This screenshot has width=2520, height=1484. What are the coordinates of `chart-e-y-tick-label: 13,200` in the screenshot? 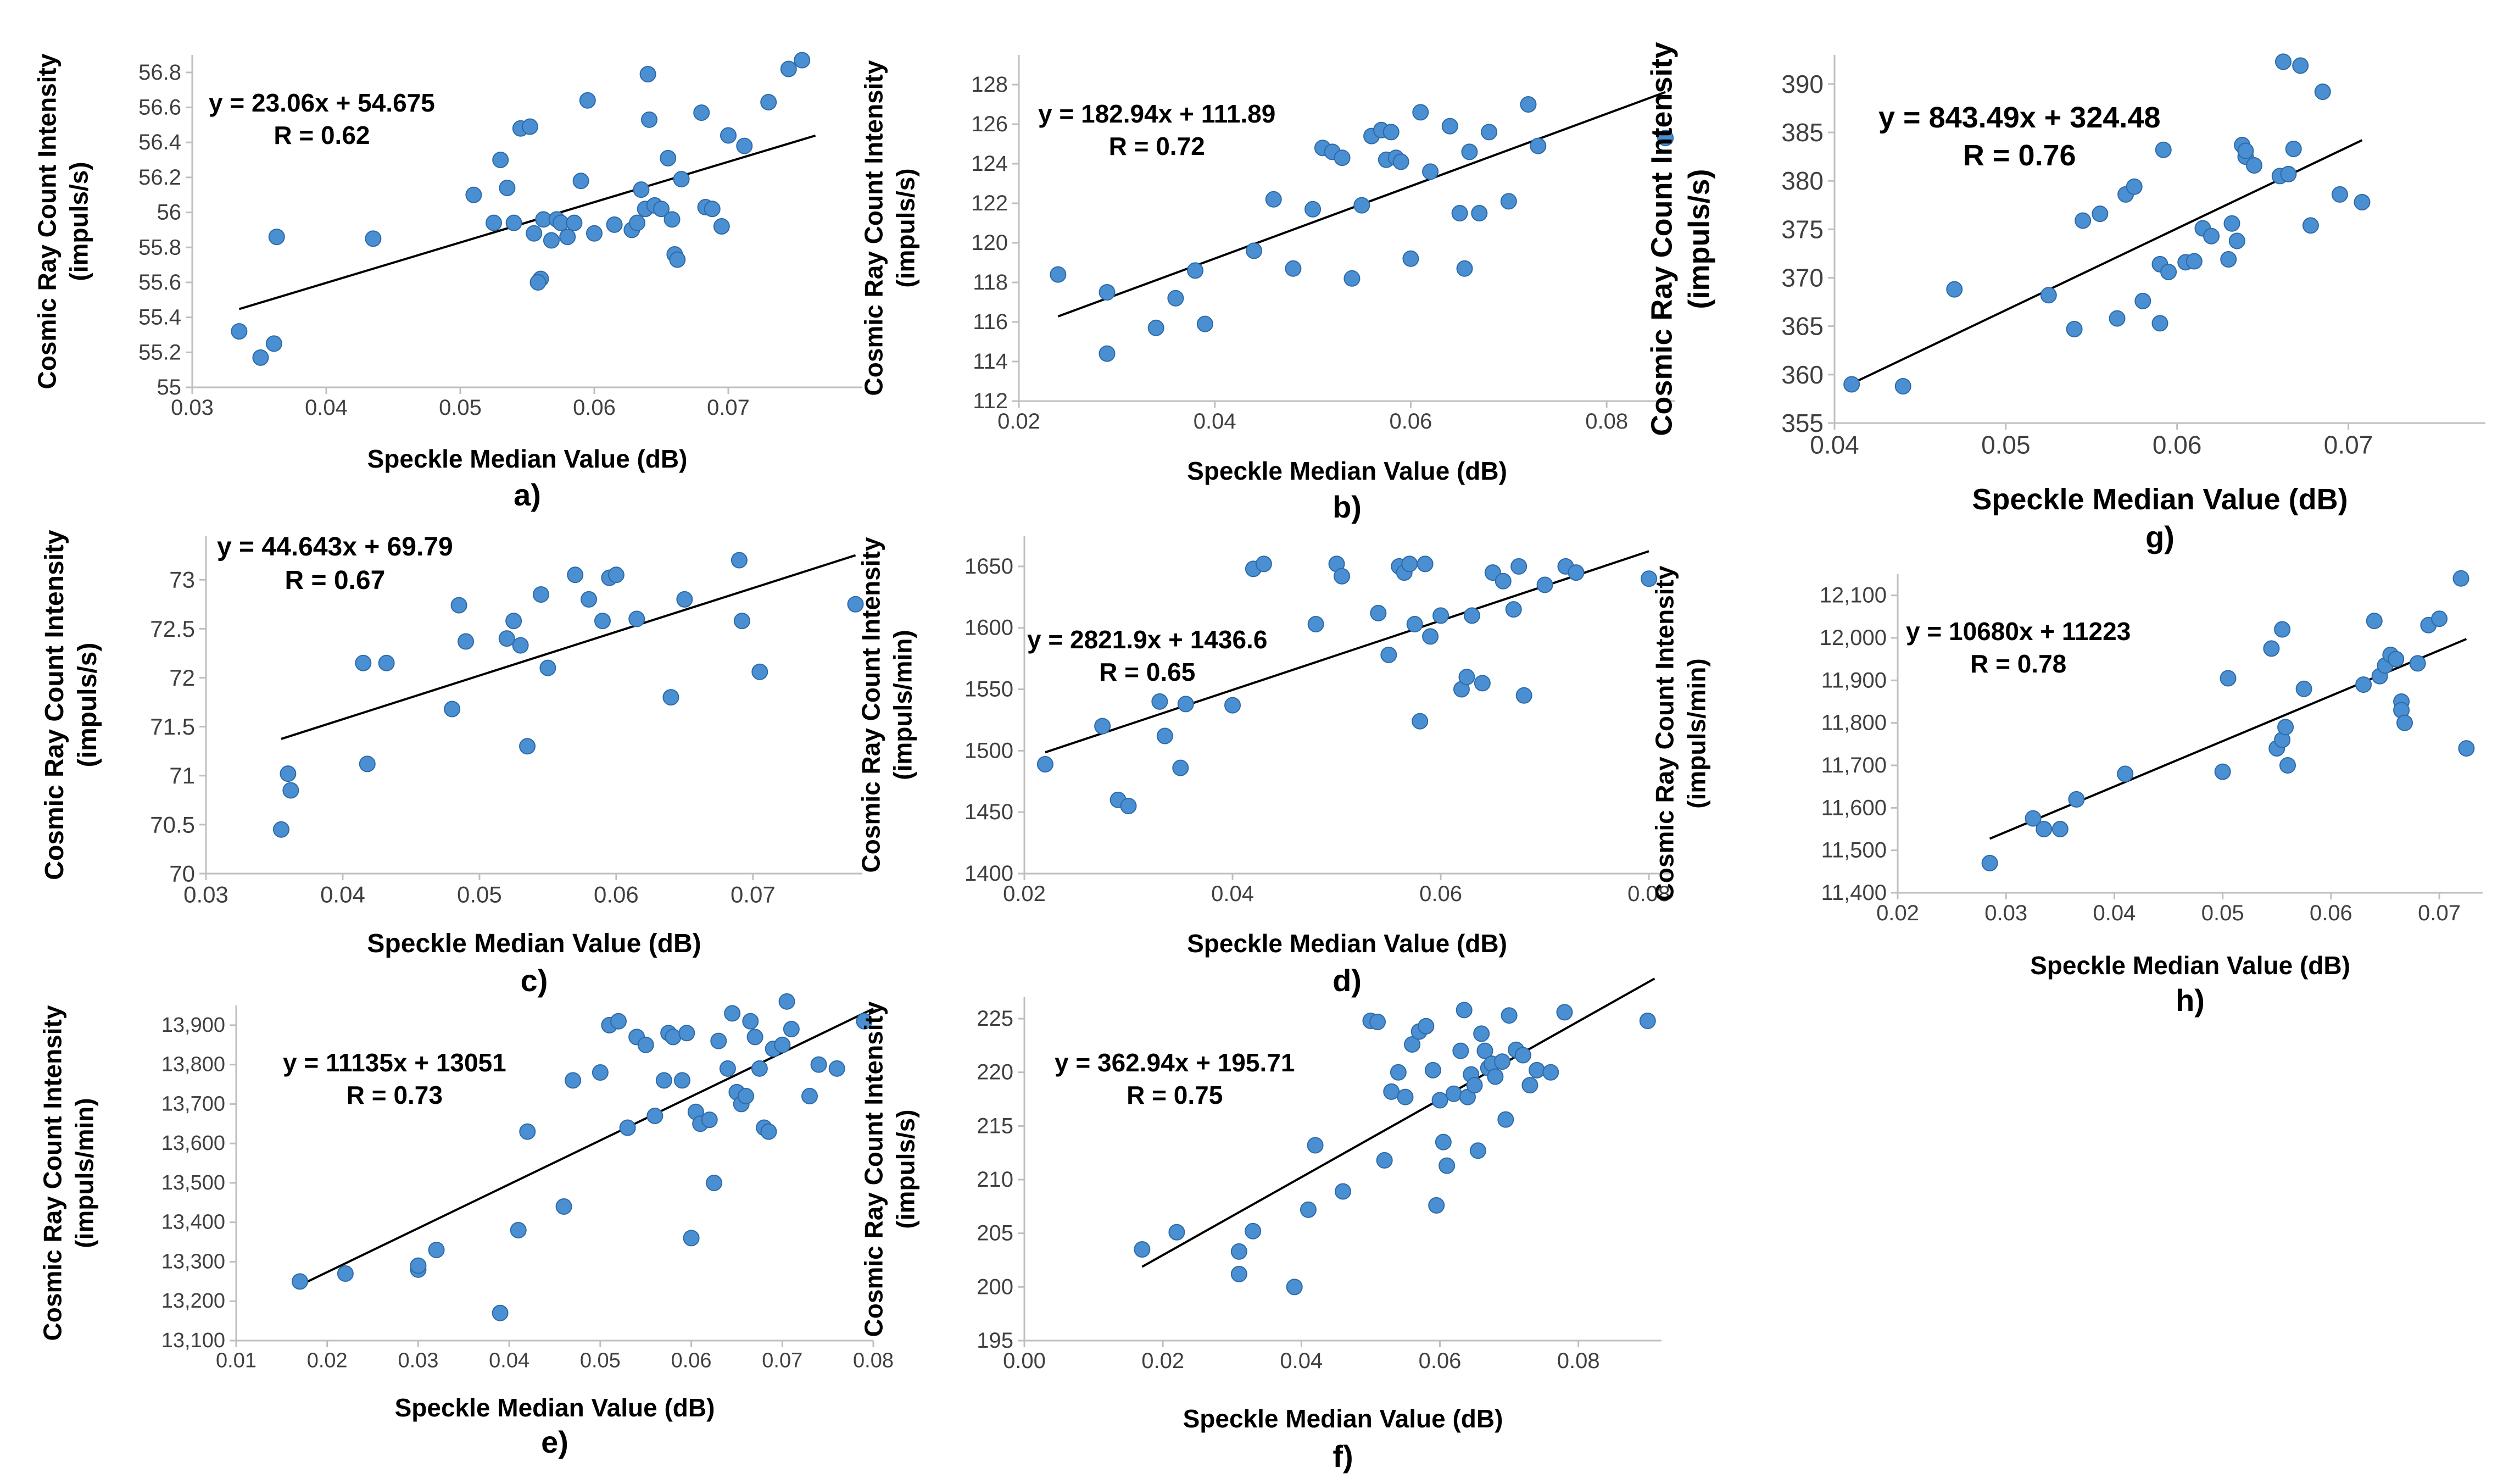 It's located at (193, 1301).